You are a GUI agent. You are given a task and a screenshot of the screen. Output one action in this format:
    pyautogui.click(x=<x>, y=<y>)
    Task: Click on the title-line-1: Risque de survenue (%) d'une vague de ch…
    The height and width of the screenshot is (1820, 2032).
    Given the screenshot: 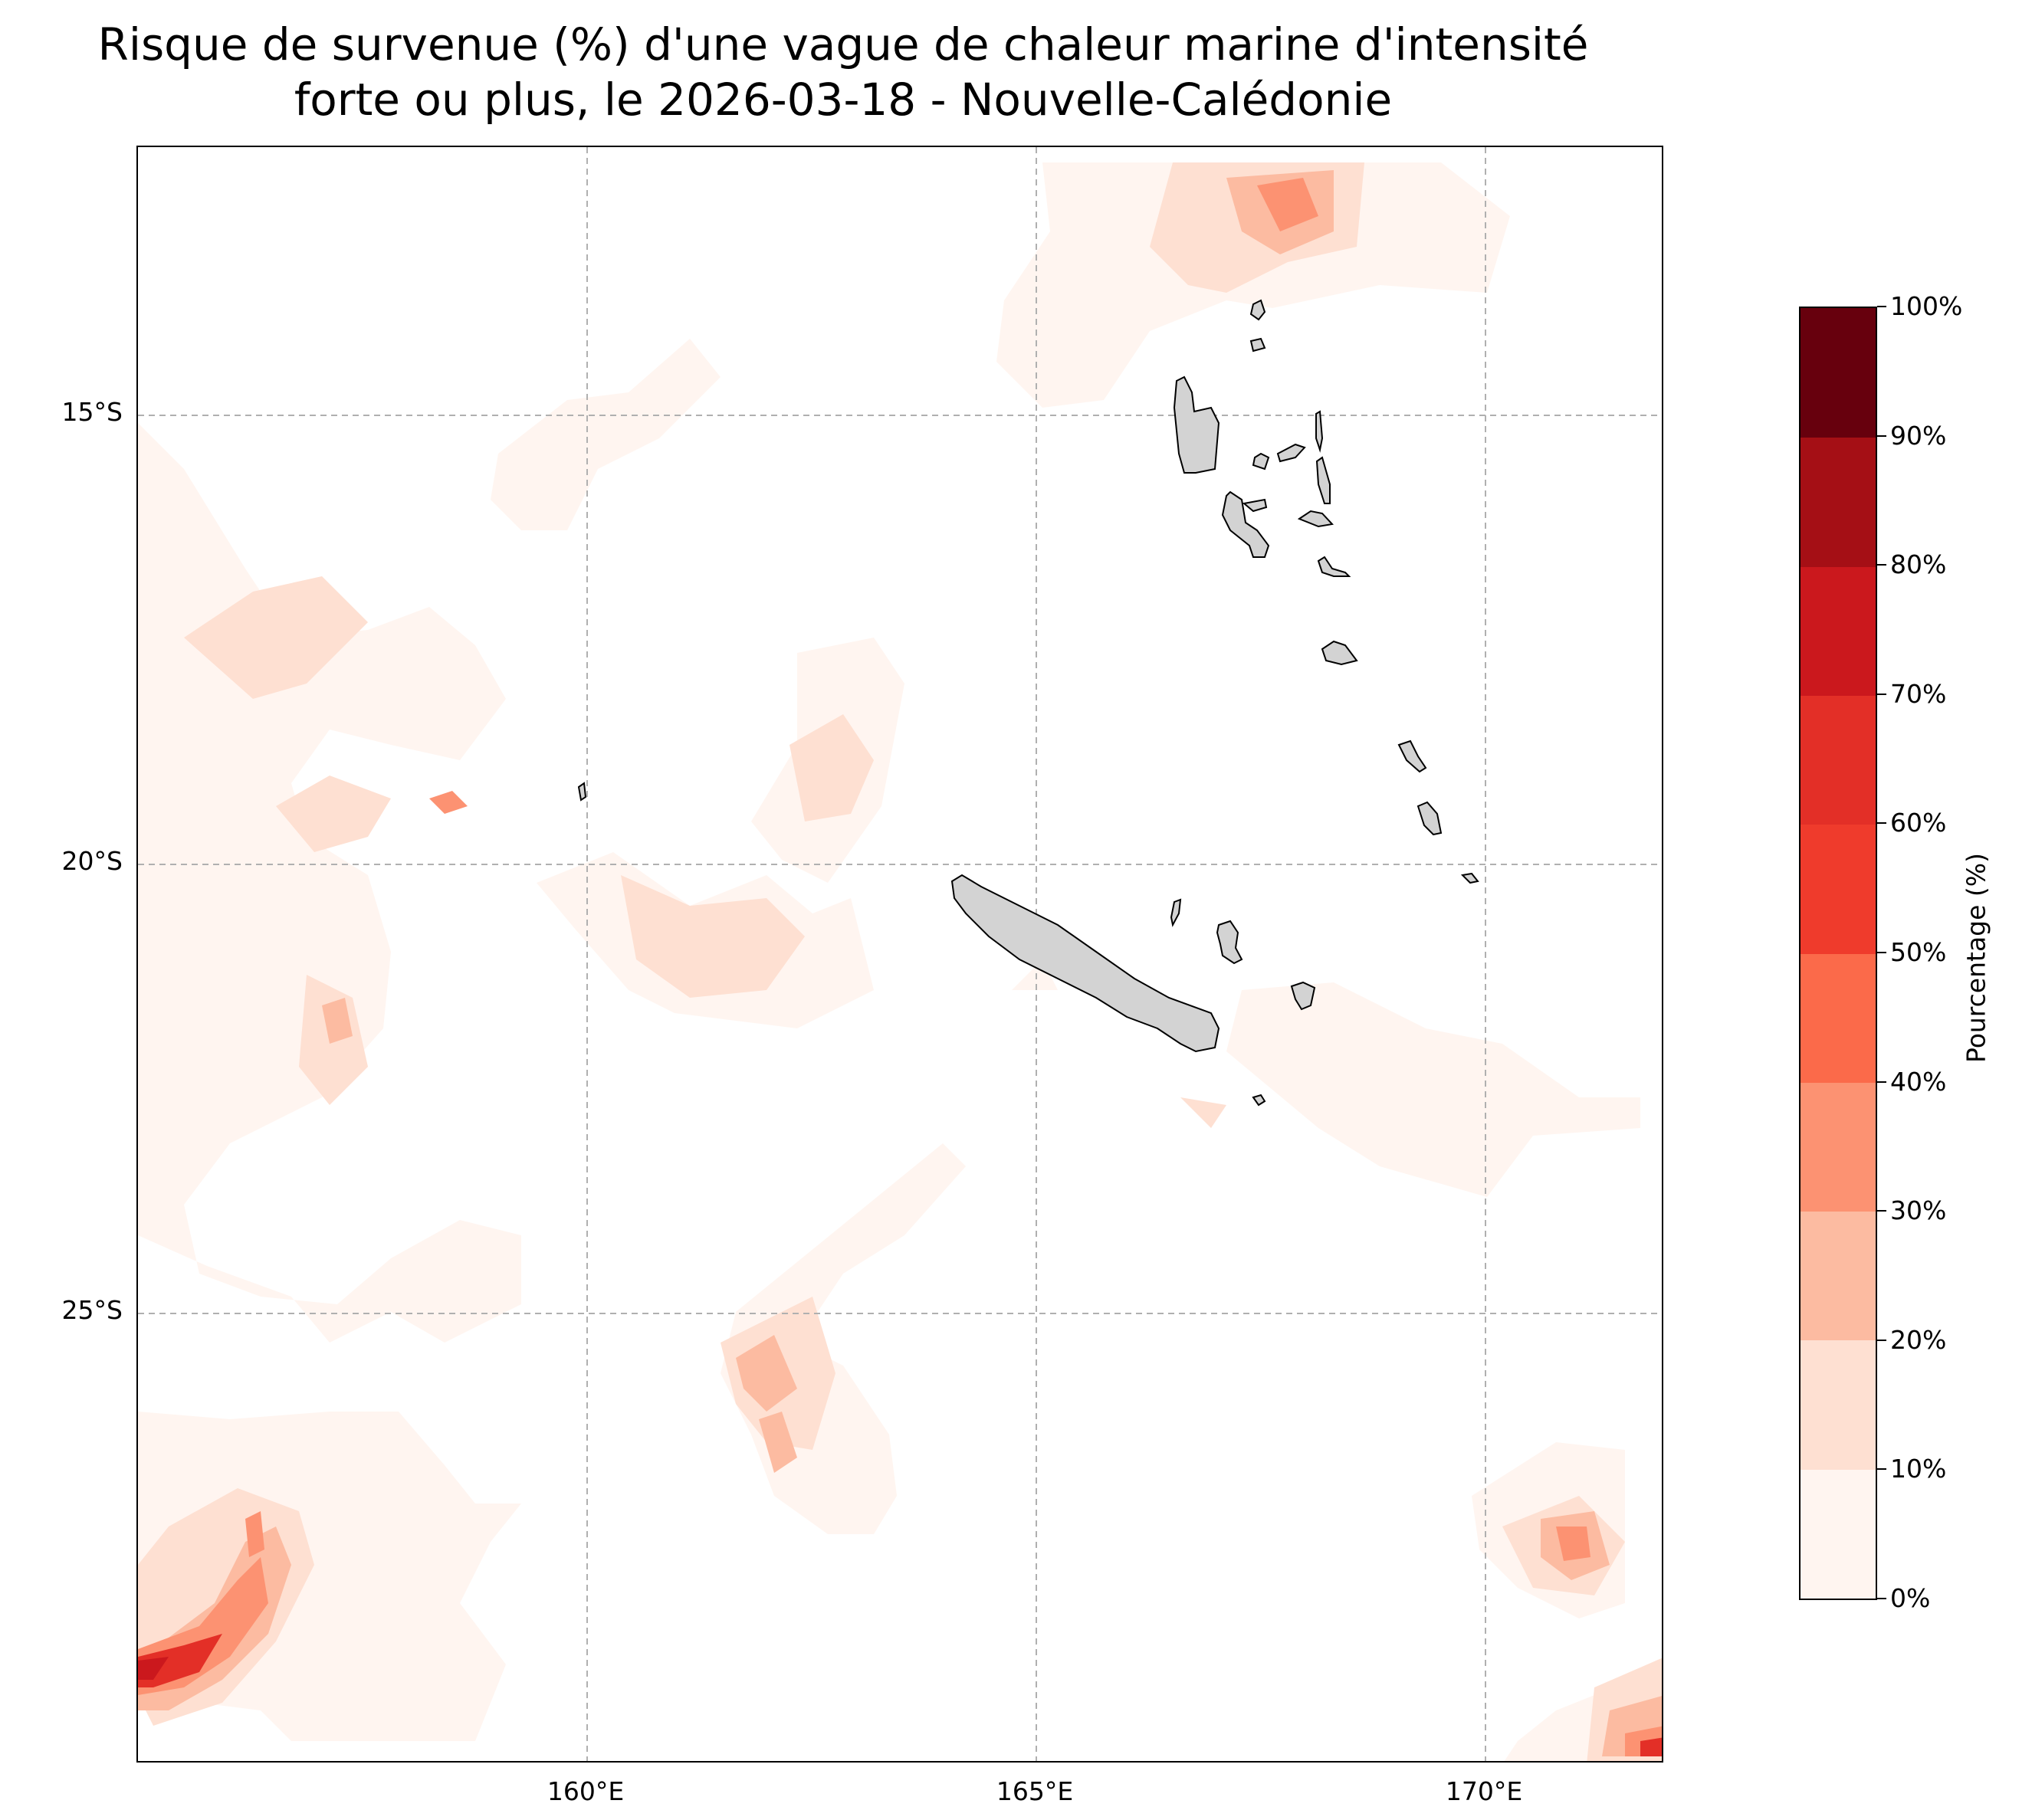 What is the action you would take?
    pyautogui.click(x=843, y=44)
    